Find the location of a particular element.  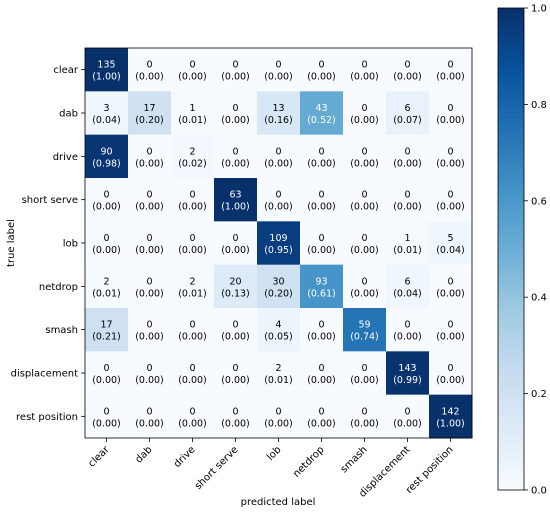

y-tick-label: short serve is located at coordinates (50, 200).